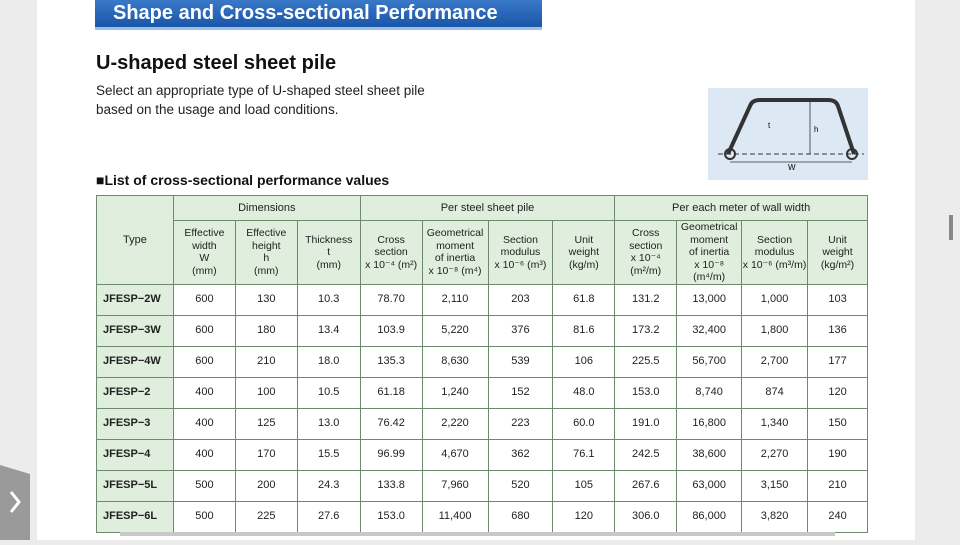 This screenshot has width=960, height=545. What do you see at coordinates (204, 299) in the screenshot?
I see `data-cell: 600` at bounding box center [204, 299].